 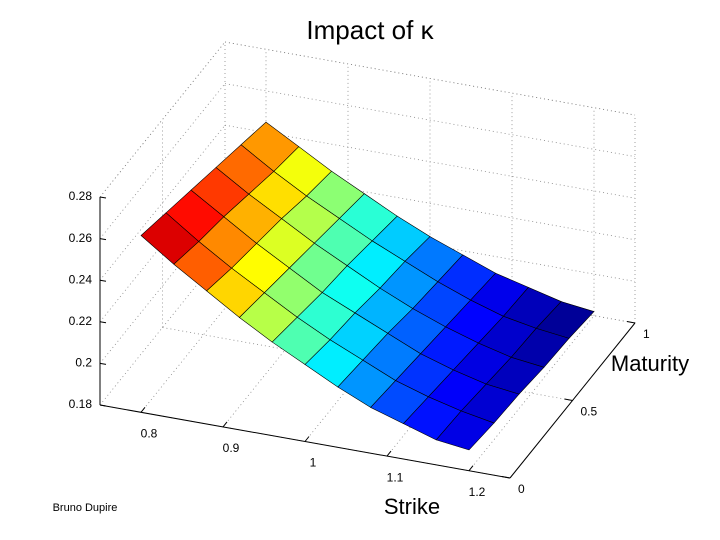 What do you see at coordinates (149, 433) in the screenshot?
I see `x-tick-label: 0.8` at bounding box center [149, 433].